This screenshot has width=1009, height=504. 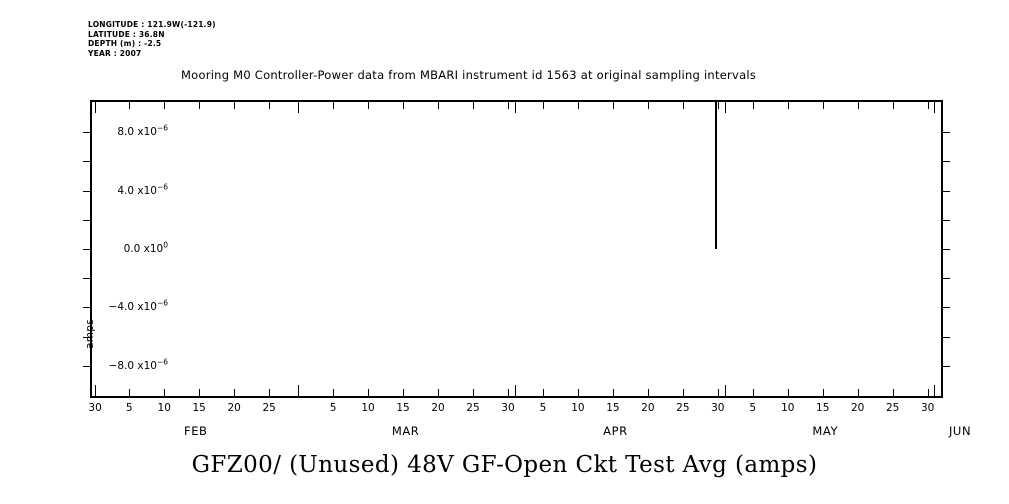 I want to click on month-label-may: MAY, so click(x=825, y=431).